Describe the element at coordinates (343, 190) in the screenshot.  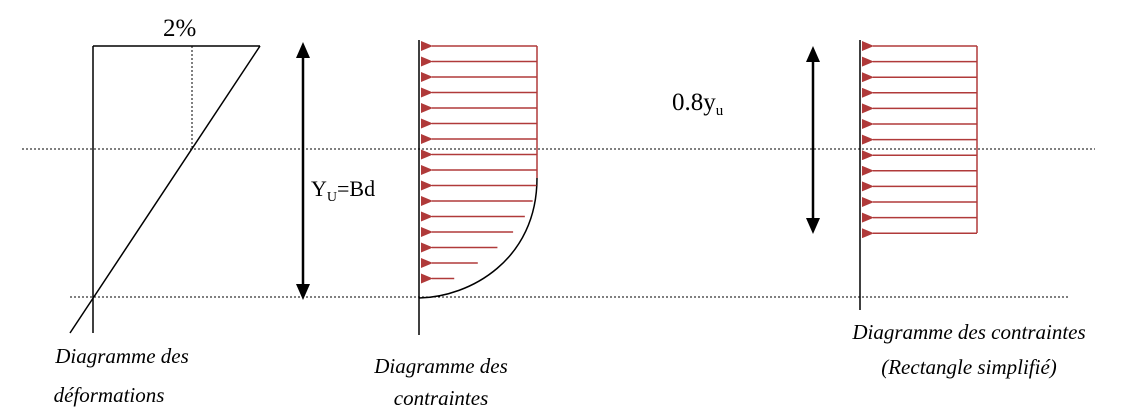
I see `depth-arrow-label: YU=Bd` at that location.